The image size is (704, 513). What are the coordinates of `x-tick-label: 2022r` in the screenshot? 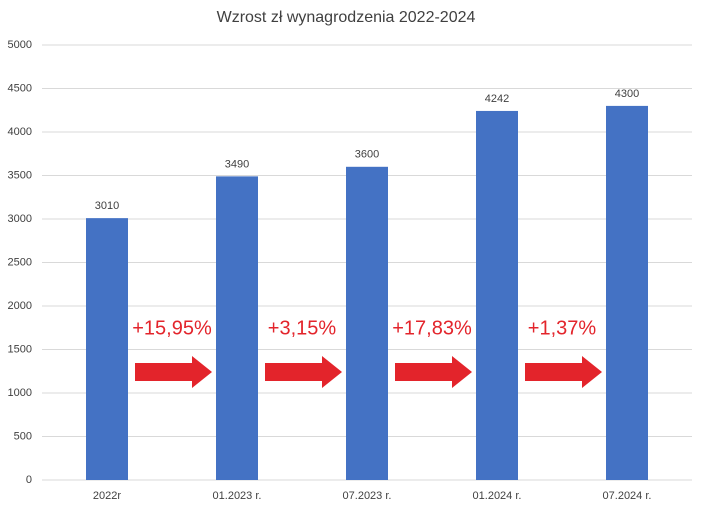 It's located at (107, 496).